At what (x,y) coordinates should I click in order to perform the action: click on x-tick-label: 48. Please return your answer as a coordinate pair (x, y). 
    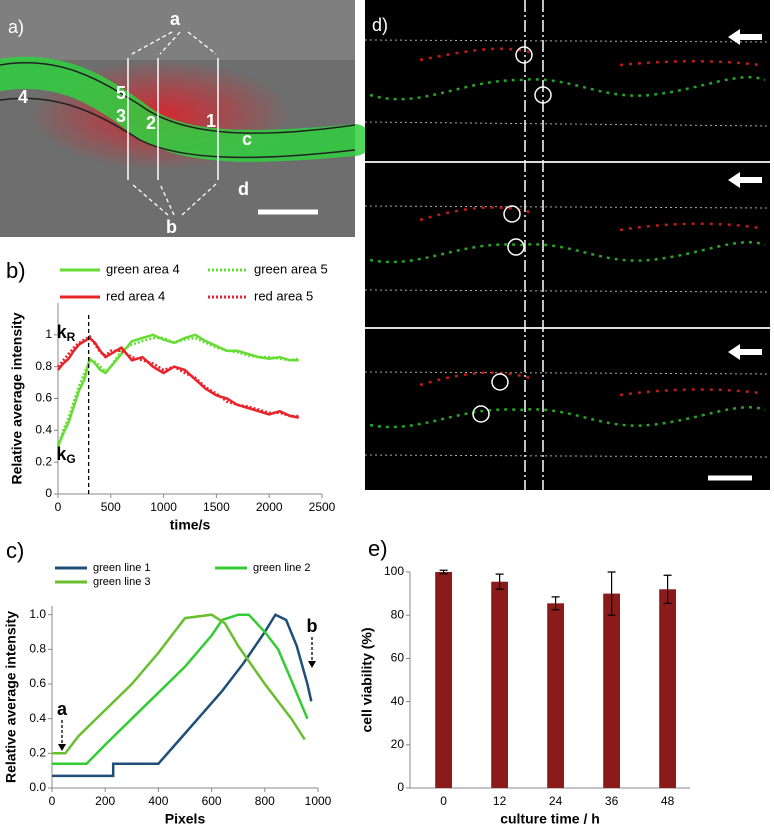
    Looking at the image, I should click on (668, 801).